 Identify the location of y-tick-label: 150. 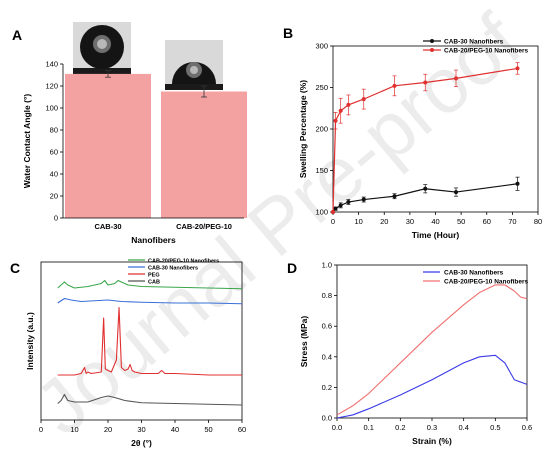
(321, 170).